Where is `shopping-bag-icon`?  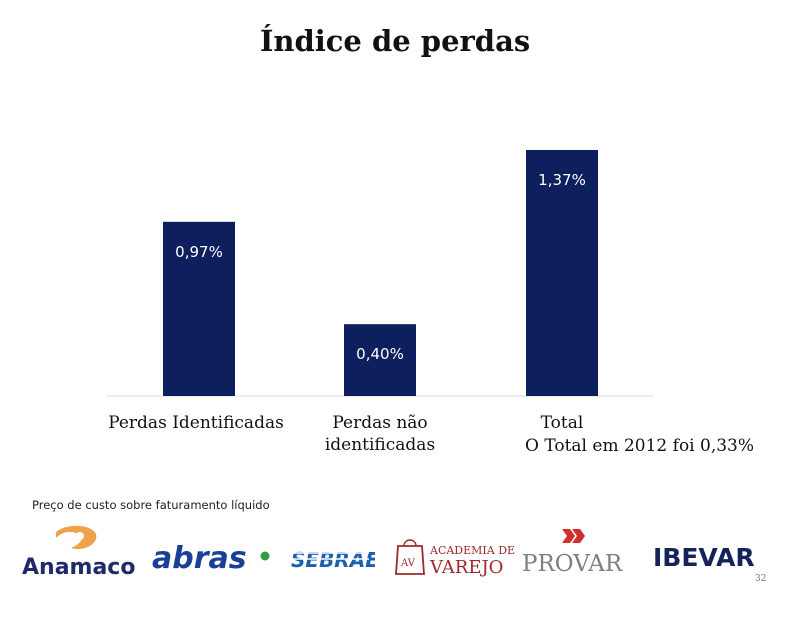 shopping-bag-icon is located at coordinates (410, 560).